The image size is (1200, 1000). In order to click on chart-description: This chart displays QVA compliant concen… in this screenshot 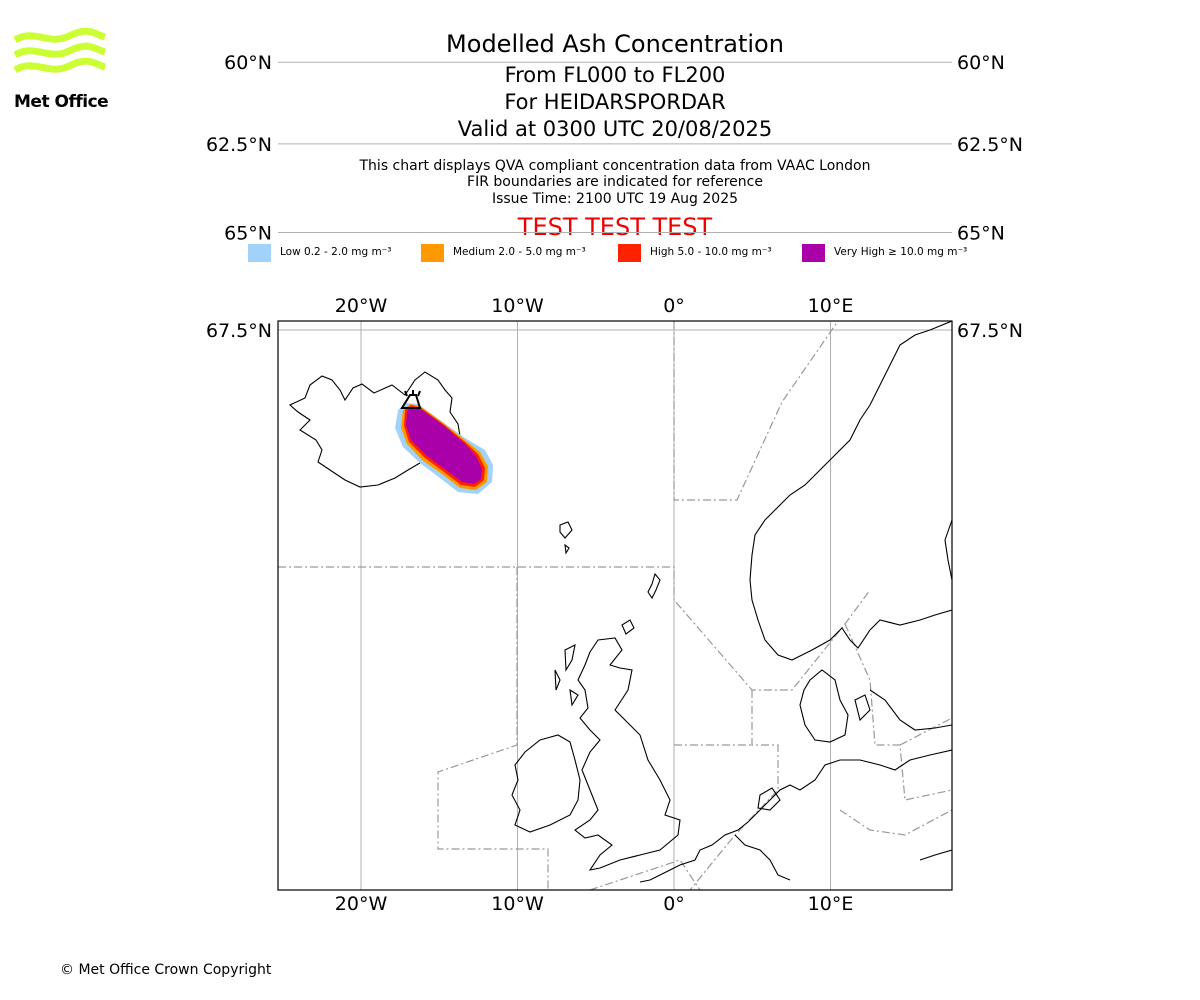, I will do `click(615, 166)`.